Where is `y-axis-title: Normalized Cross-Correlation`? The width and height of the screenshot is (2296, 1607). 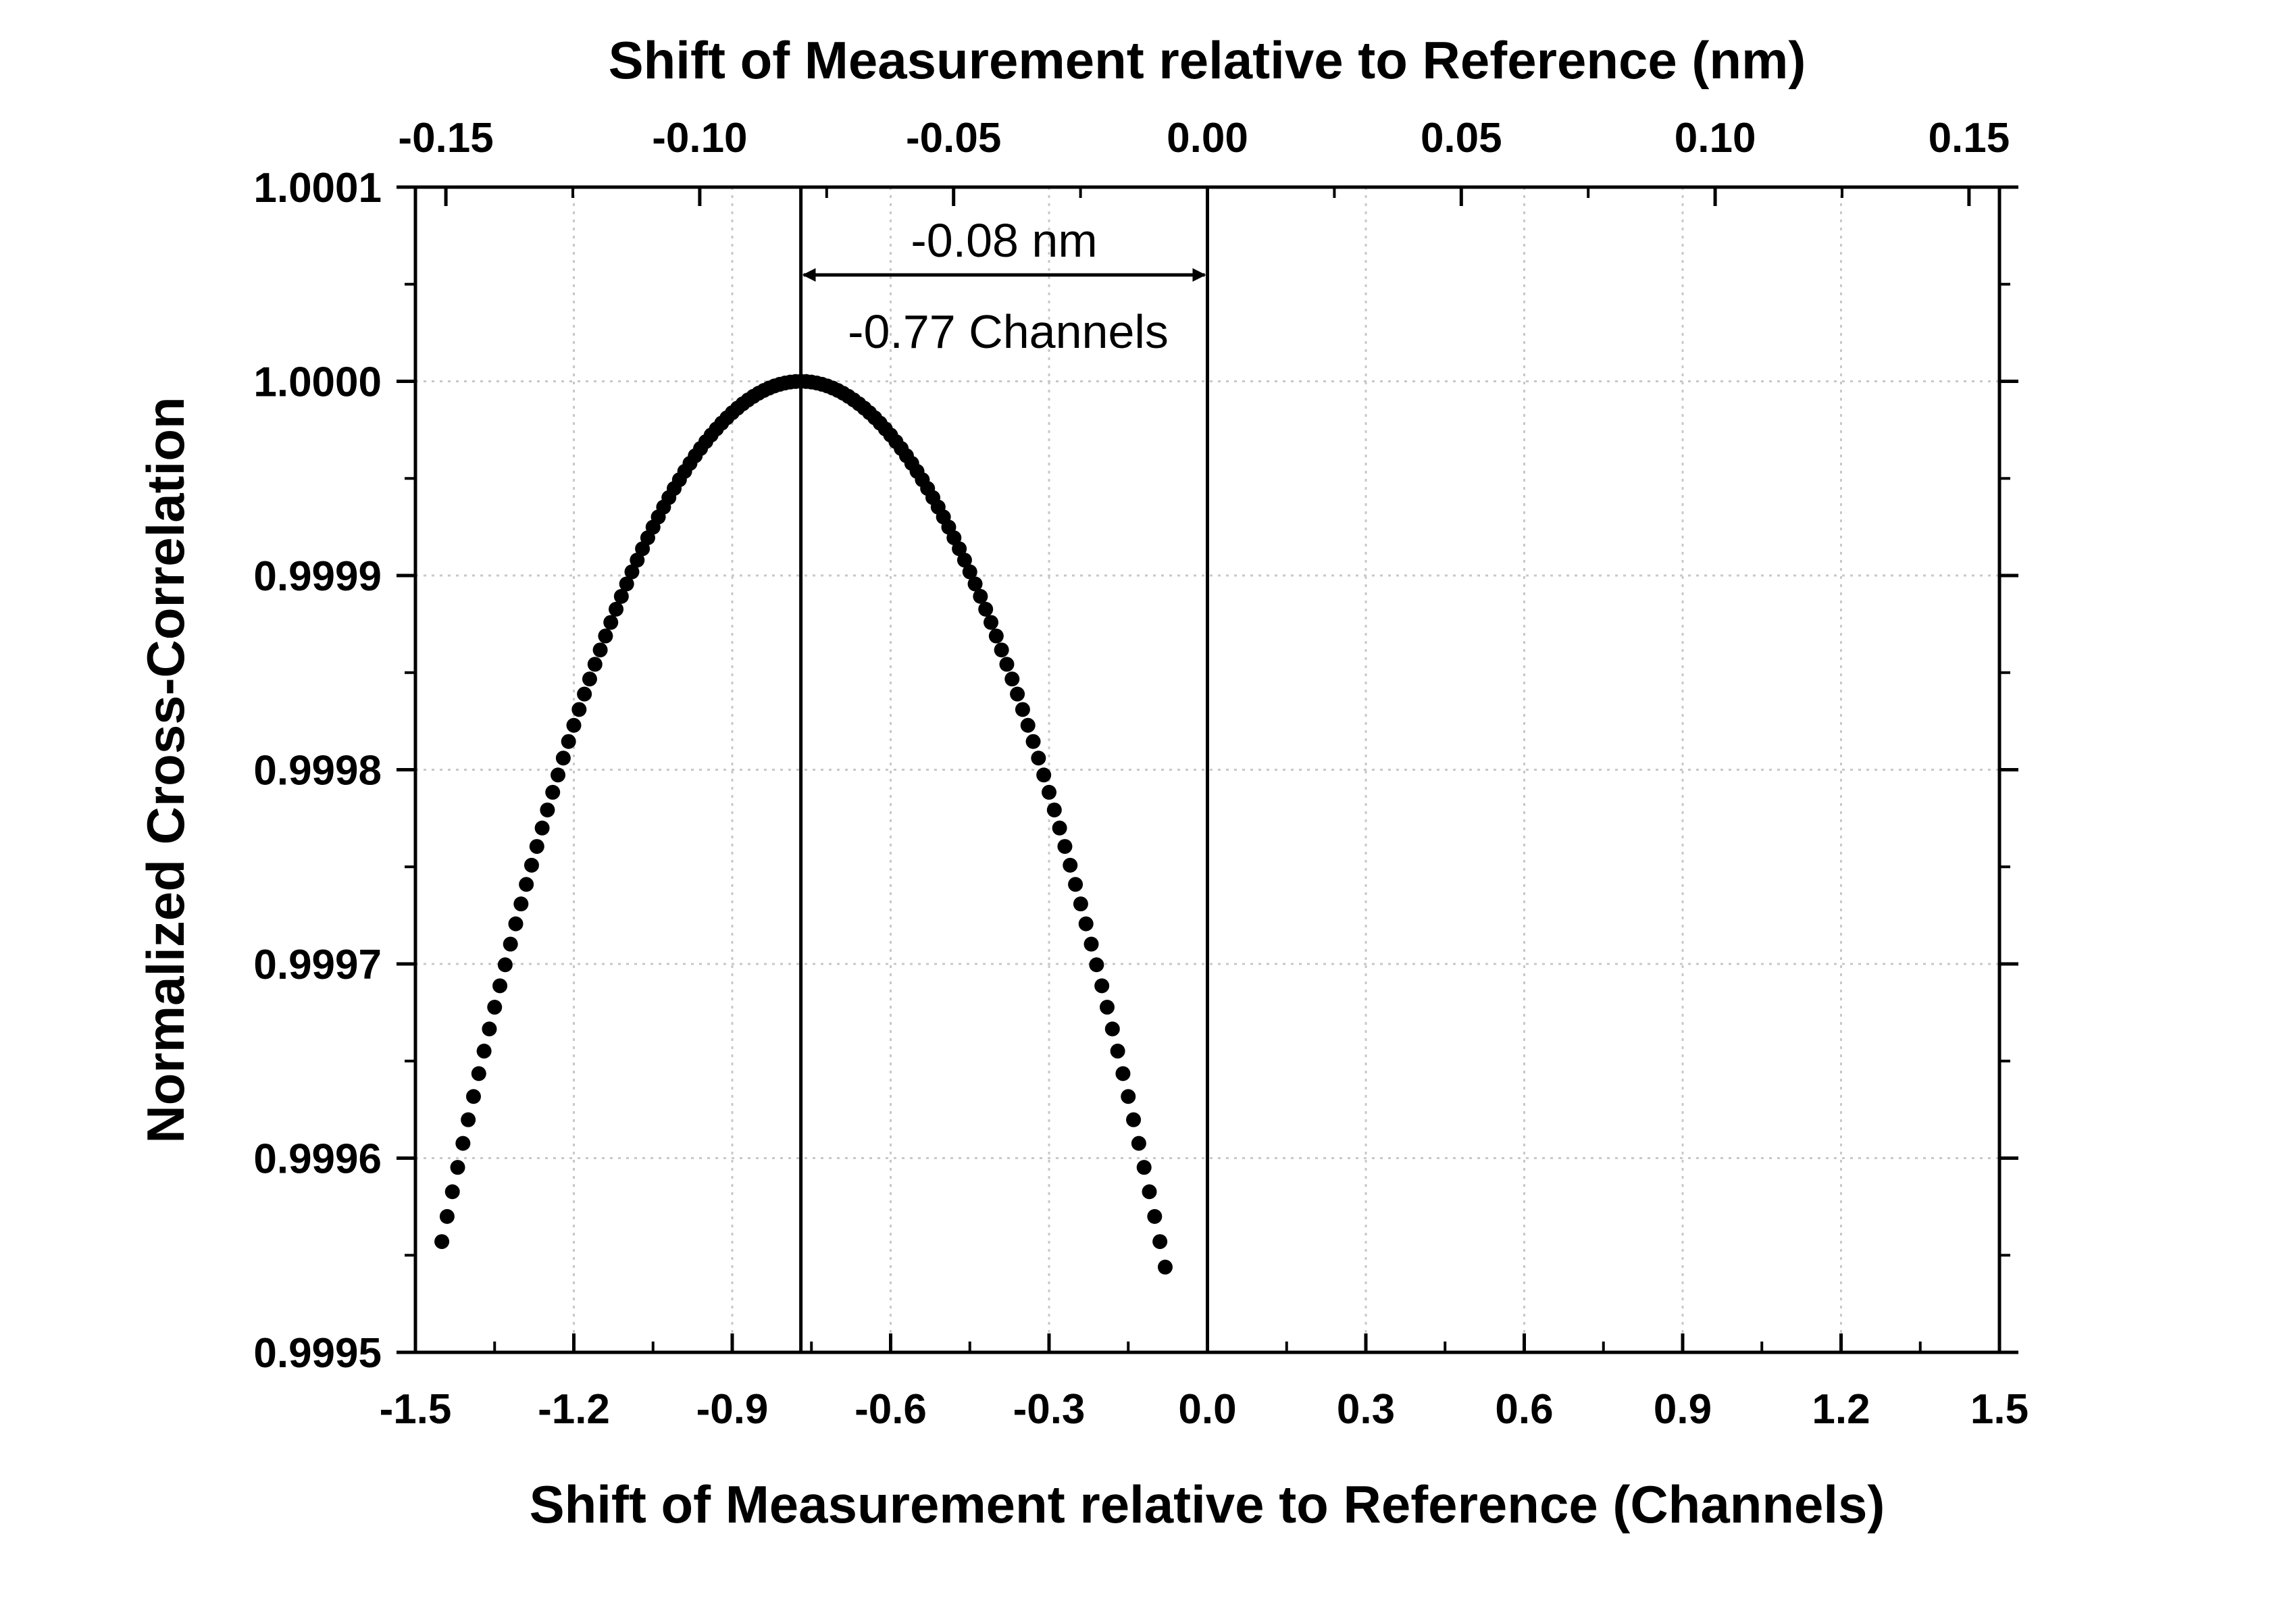 y-axis-title: Normalized Cross-Correlation is located at coordinates (165, 770).